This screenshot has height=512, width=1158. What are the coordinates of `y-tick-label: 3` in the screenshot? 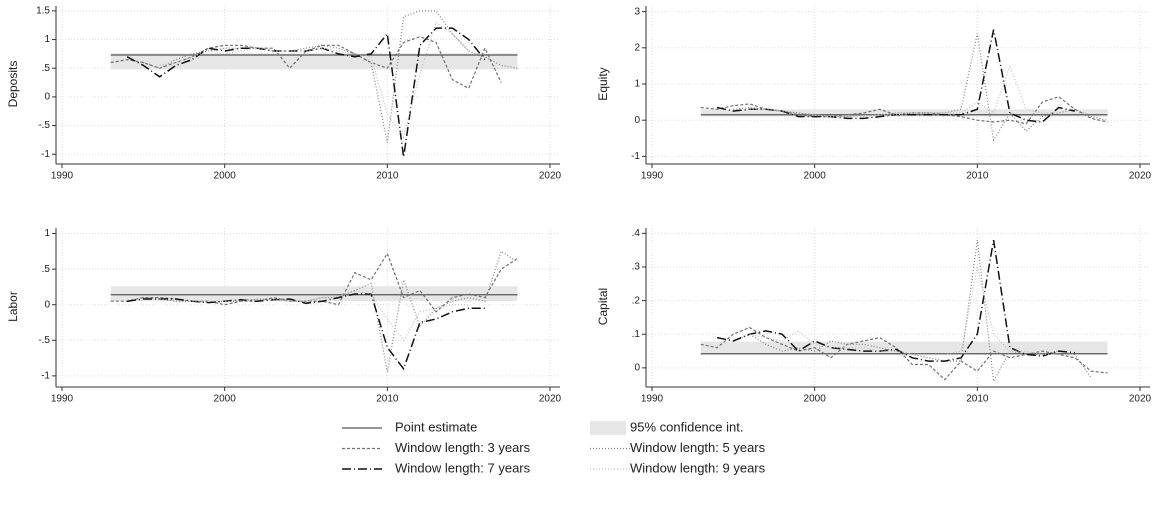 It's located at (637, 11).